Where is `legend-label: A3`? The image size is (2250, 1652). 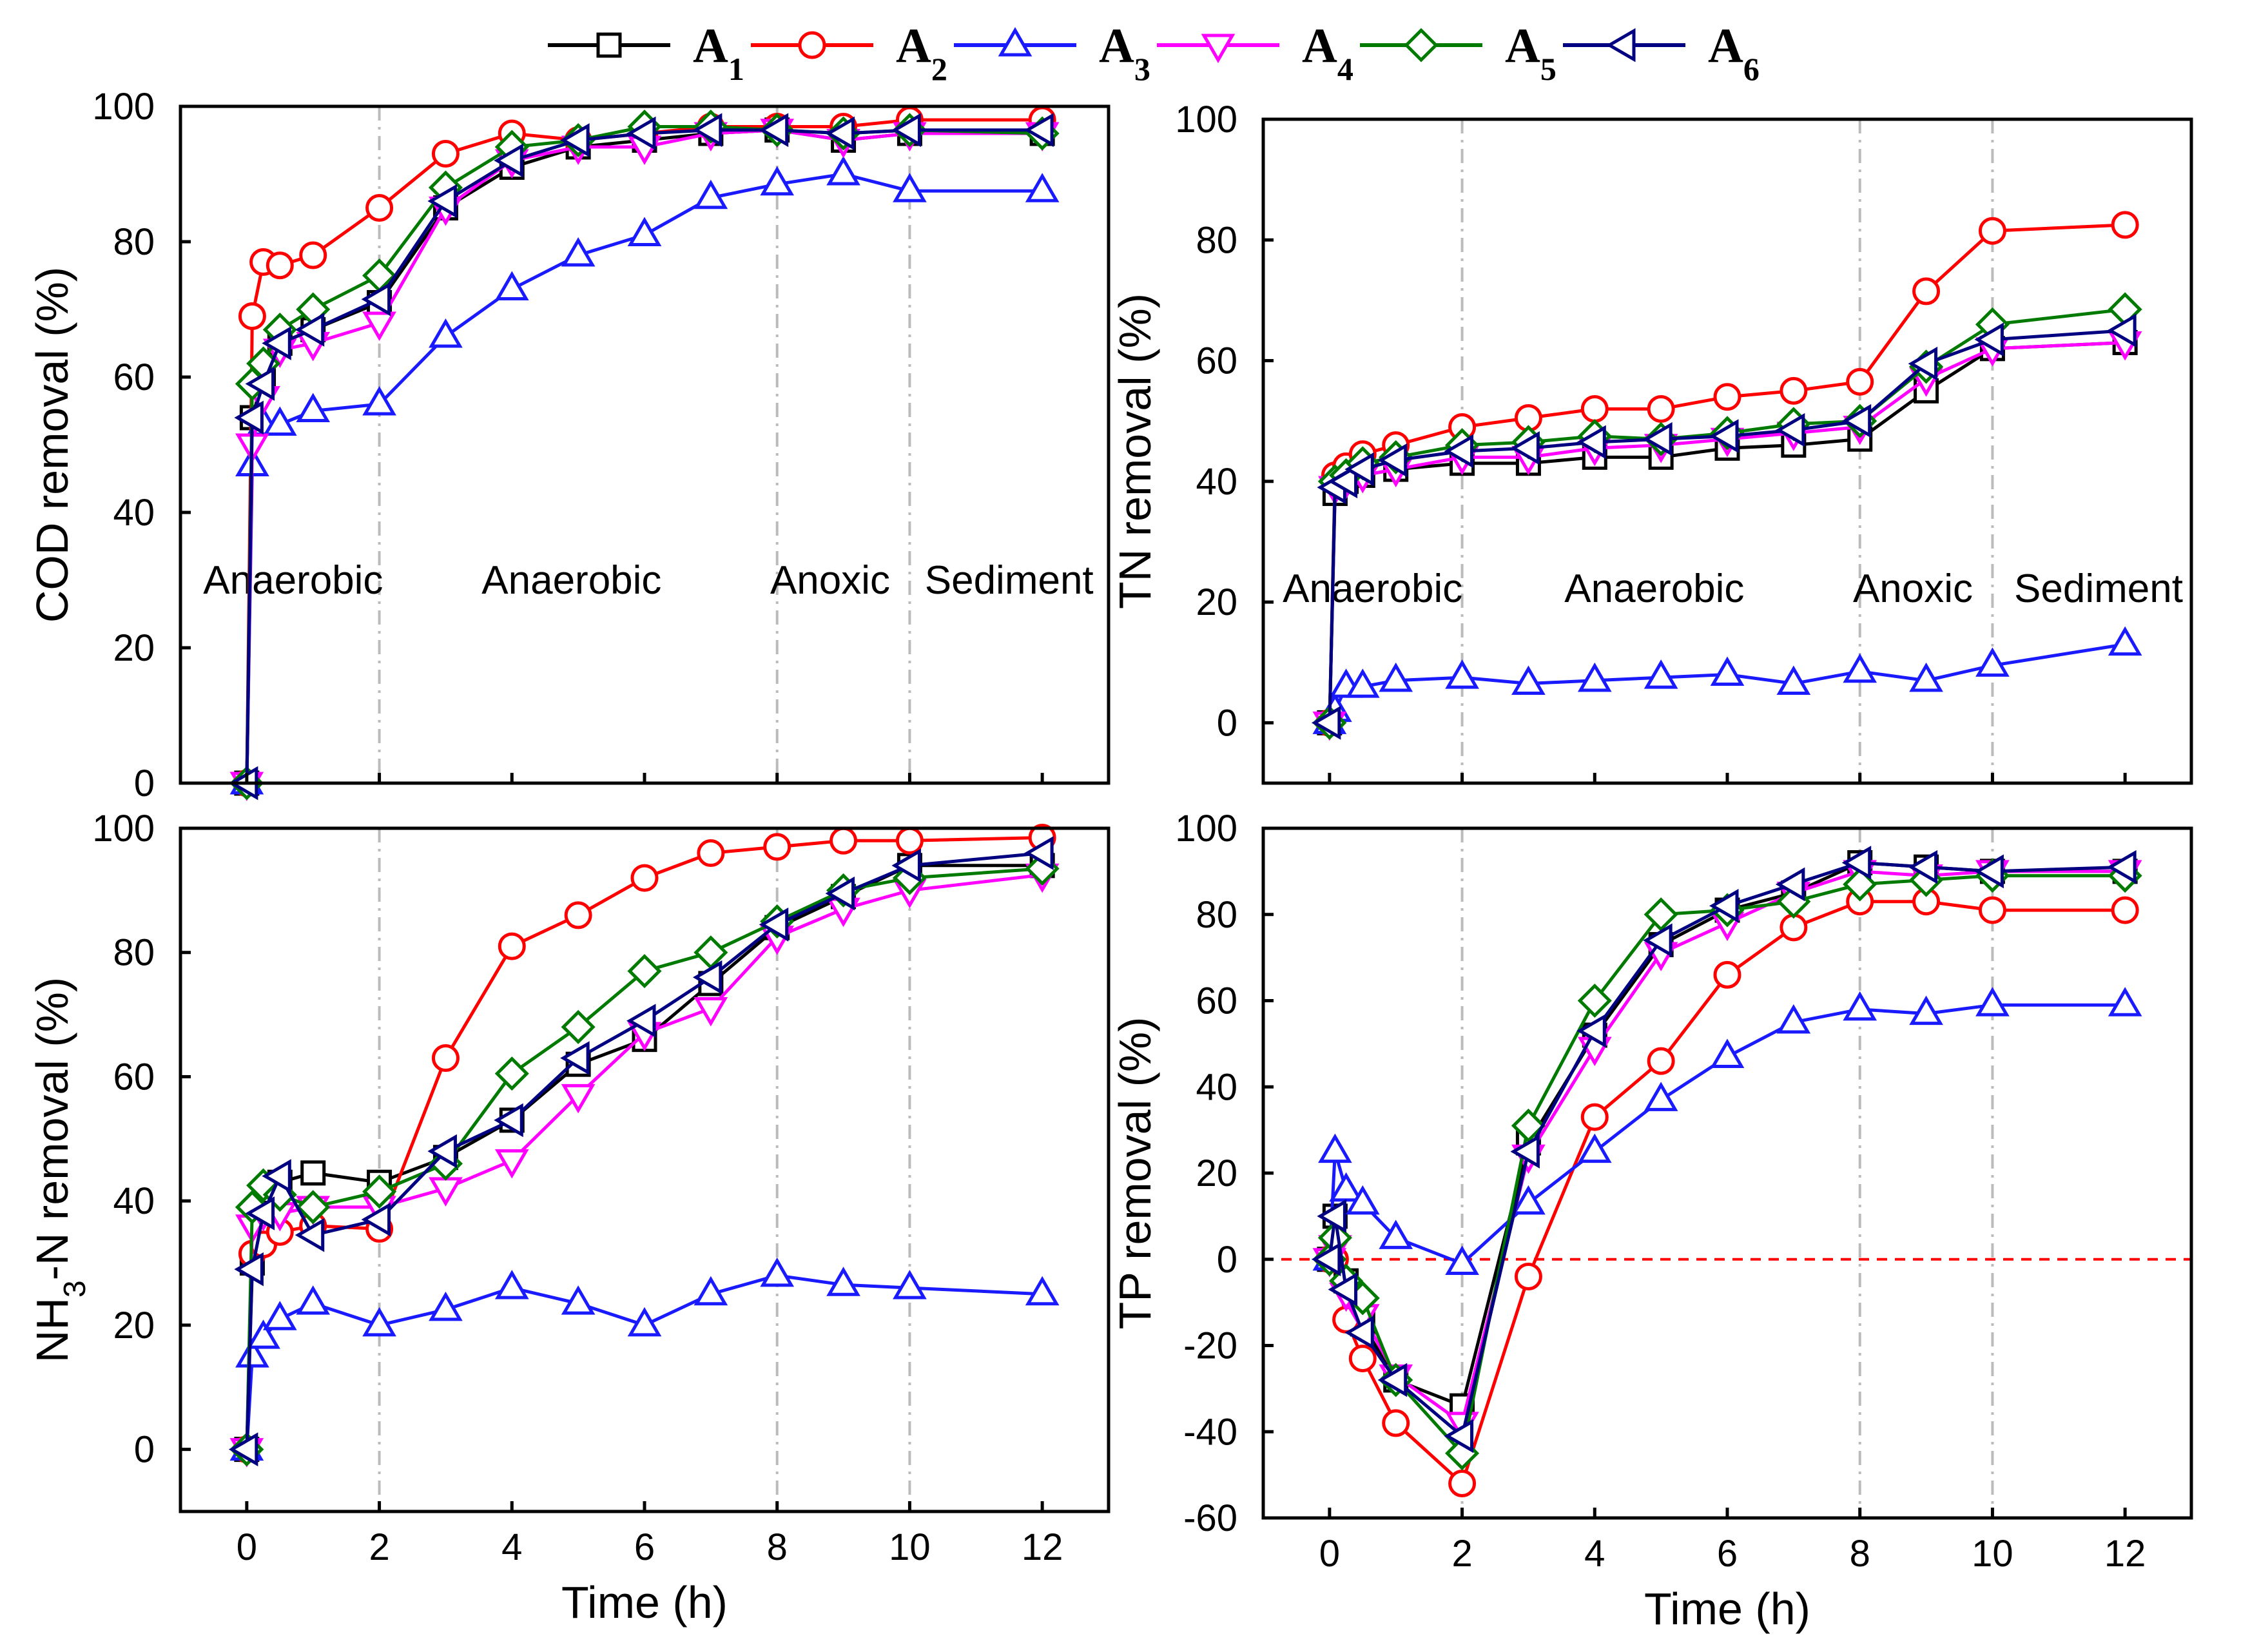 legend-label: A3 is located at coordinates (1125, 53).